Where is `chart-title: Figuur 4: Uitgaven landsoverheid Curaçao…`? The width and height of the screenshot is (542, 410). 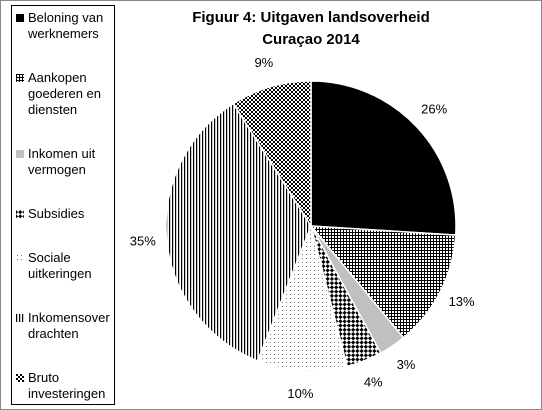
chart-title: Figuur 4: Uitgaven landsoverheid Curaçao… is located at coordinates (311, 28).